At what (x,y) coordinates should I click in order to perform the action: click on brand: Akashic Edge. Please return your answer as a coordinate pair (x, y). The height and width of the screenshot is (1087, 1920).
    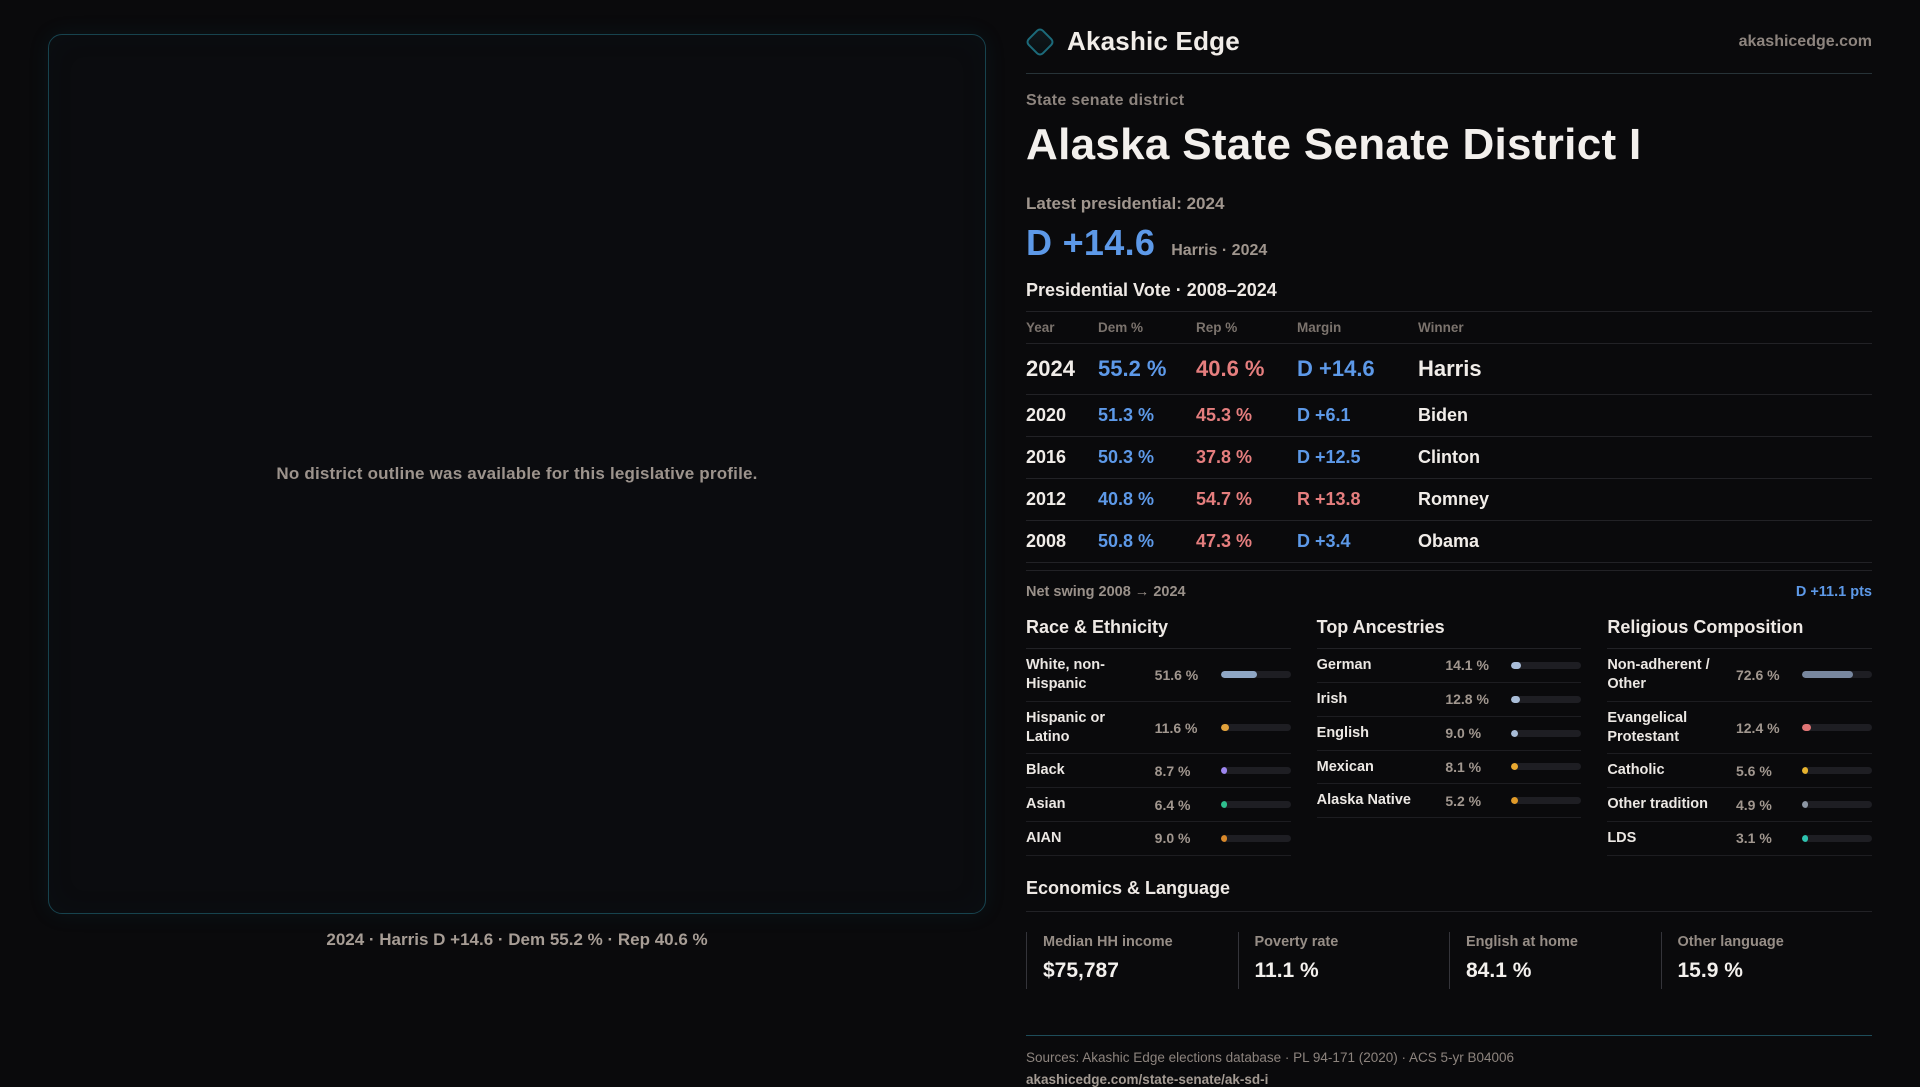
    Looking at the image, I should click on (1132, 41).